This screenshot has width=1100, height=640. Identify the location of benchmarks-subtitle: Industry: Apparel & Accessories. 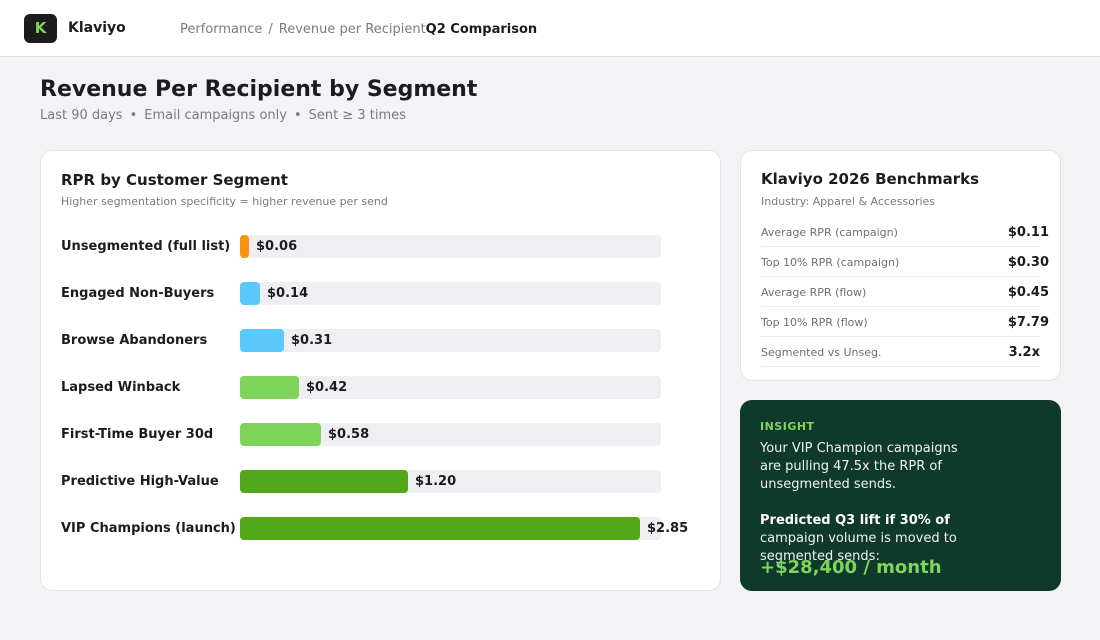
(848, 201).